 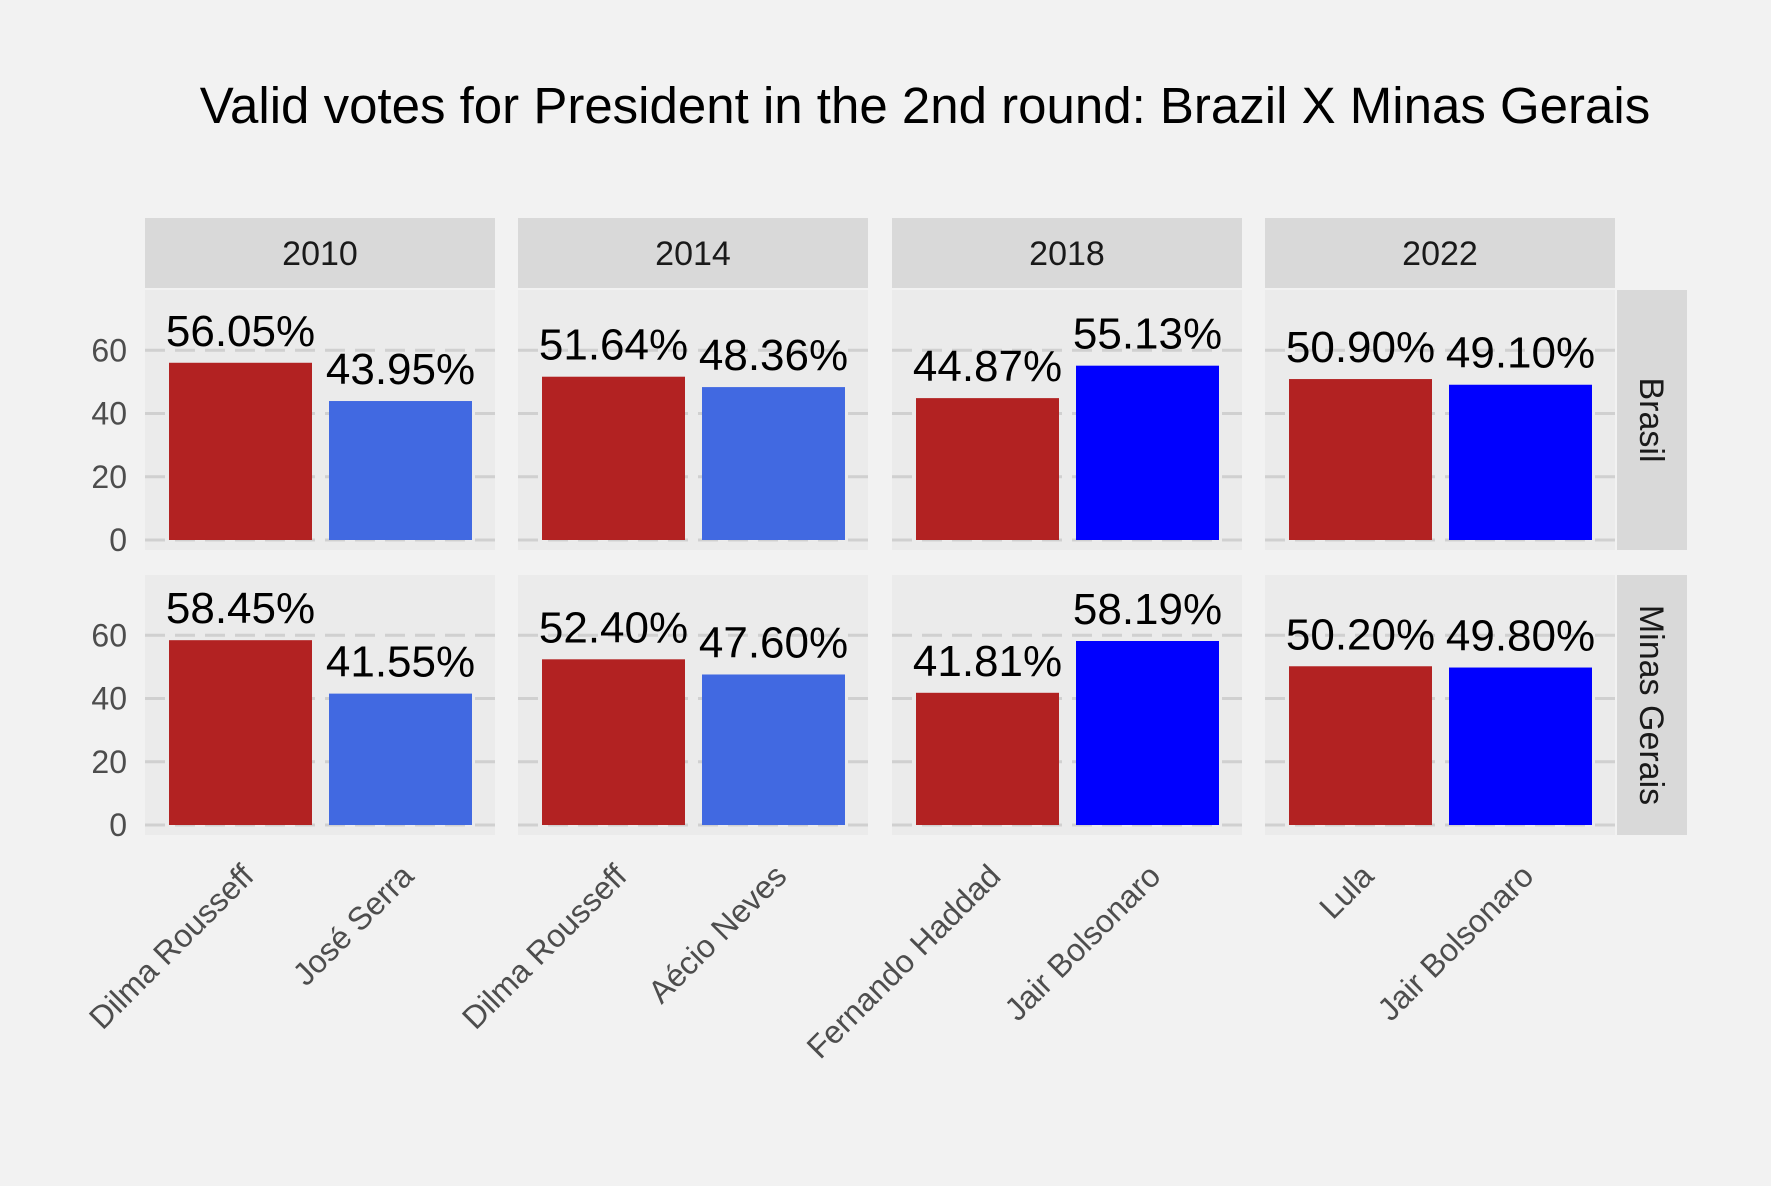 I want to click on facet-strip-2018, so click(x=1067, y=253).